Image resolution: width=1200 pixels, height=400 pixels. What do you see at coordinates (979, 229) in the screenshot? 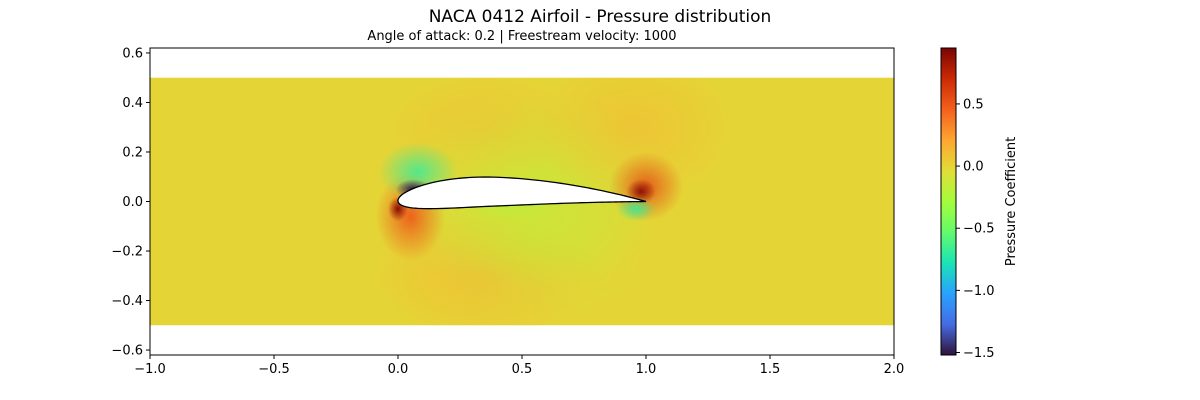
I see `colorbar-tick-label: −0.5` at bounding box center [979, 229].